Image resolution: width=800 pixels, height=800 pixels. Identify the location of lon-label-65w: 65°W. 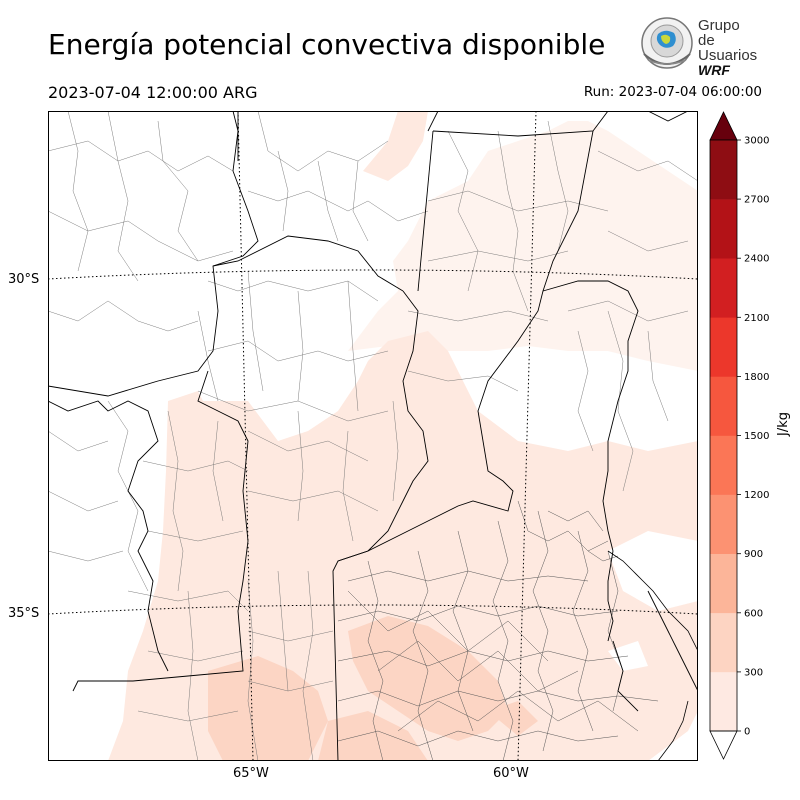
(251, 773).